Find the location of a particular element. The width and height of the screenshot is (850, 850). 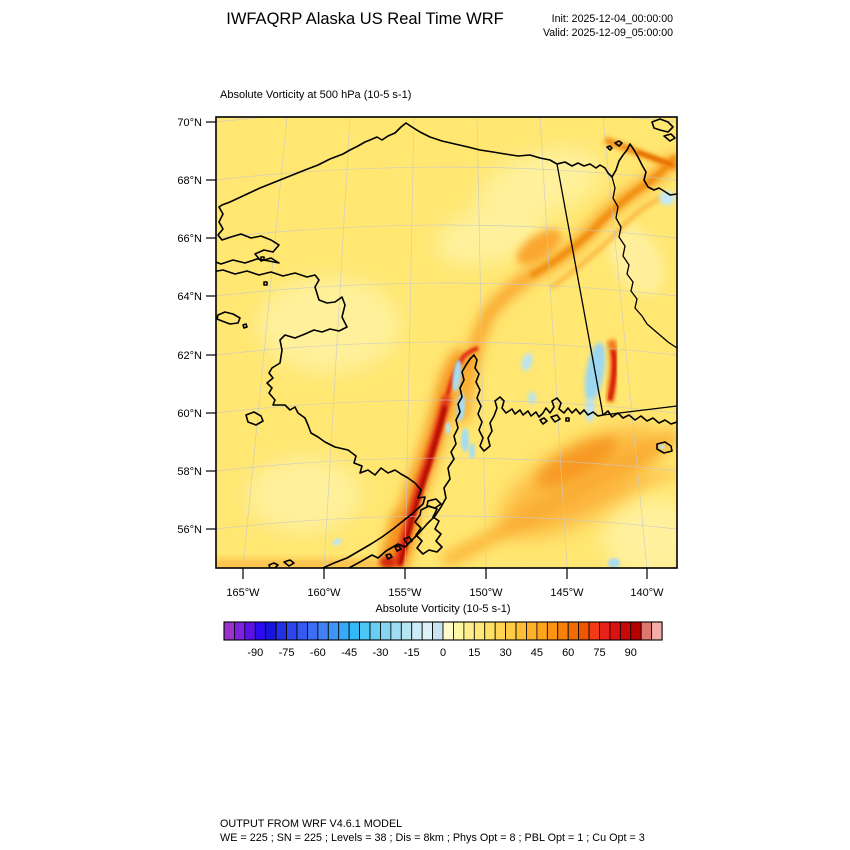

colorbar-tick-label: -60 is located at coordinates (318, 653).